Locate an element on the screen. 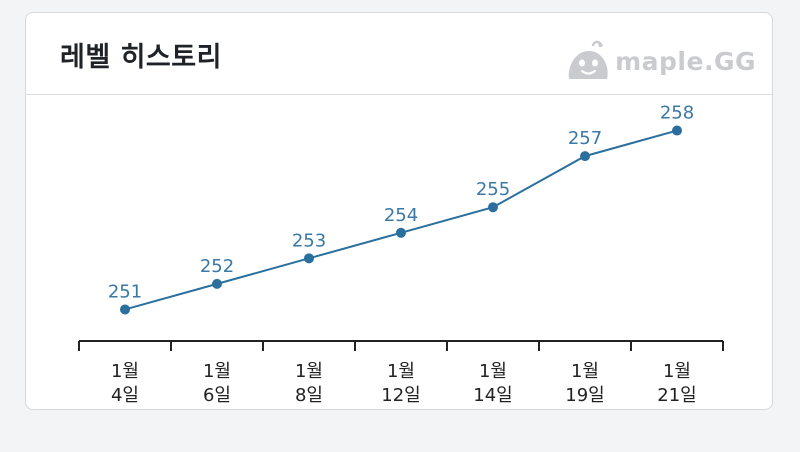  x-axis is located at coordinates (401, 345).